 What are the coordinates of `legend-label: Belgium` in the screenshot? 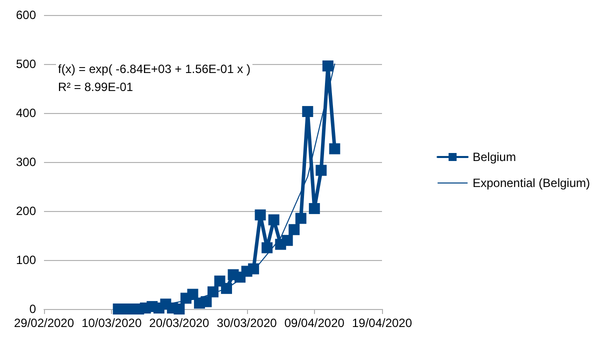 It's located at (494, 157).